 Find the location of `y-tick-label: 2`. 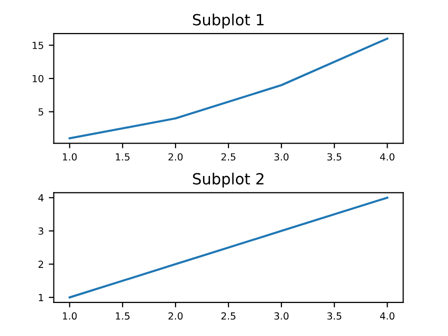

y-tick-label: 2 is located at coordinates (41, 264).